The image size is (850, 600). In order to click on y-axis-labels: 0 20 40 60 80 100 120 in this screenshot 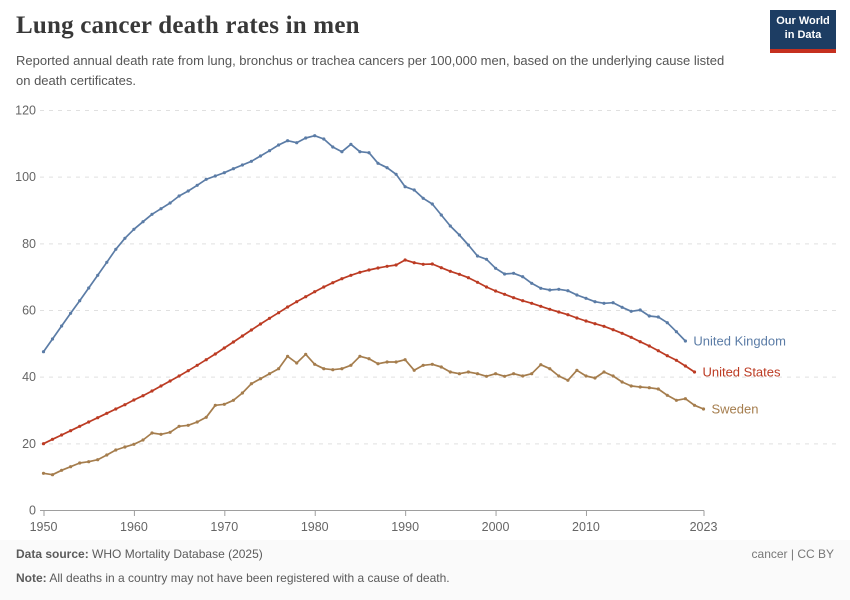, I will do `click(25, 311)`.